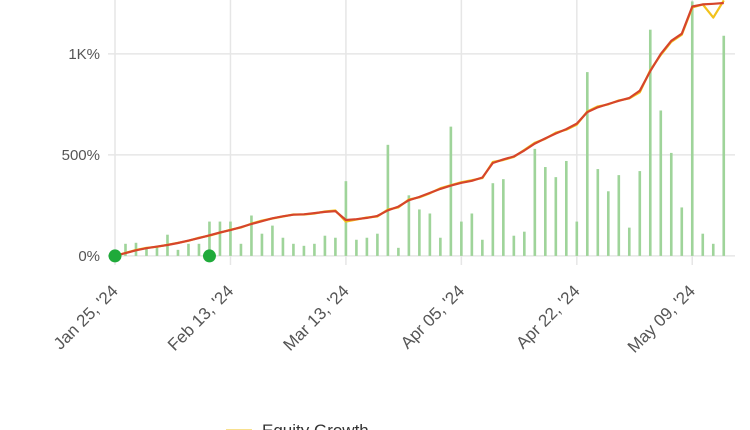 The image size is (750, 430). I want to click on y-tick-label: 1K%, so click(84, 54).